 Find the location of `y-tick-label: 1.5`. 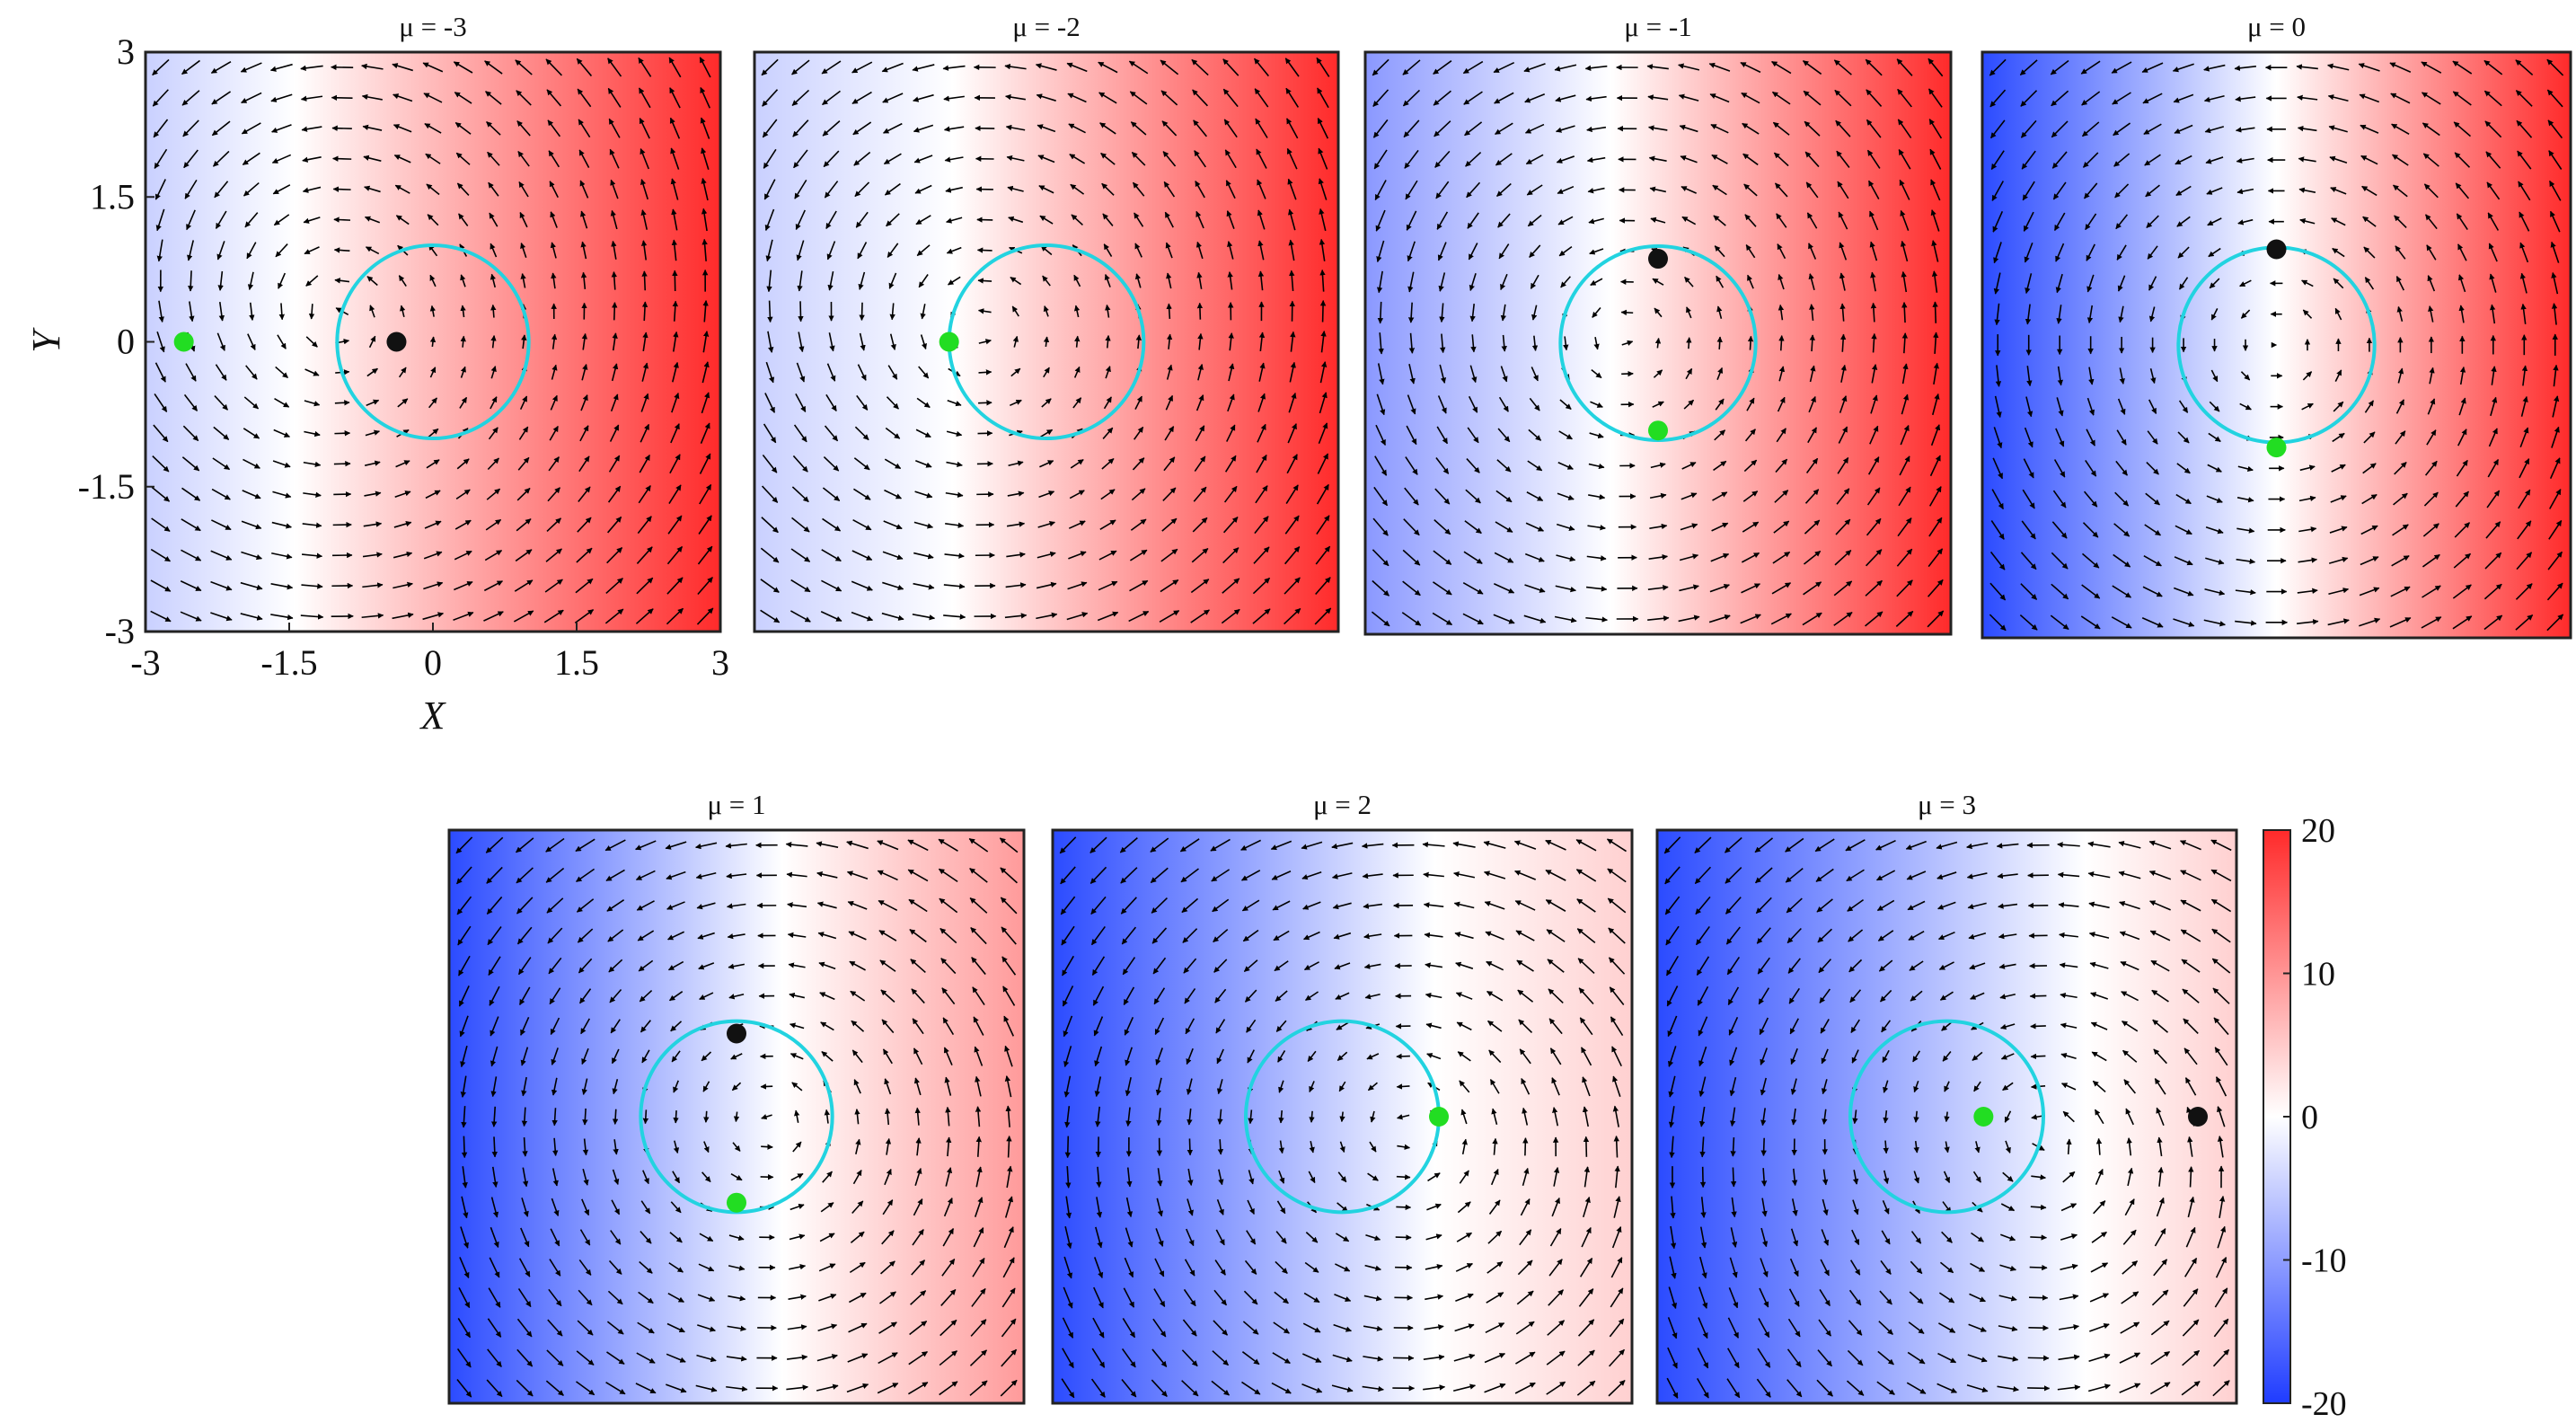

y-tick-label: 1.5 is located at coordinates (112, 196).